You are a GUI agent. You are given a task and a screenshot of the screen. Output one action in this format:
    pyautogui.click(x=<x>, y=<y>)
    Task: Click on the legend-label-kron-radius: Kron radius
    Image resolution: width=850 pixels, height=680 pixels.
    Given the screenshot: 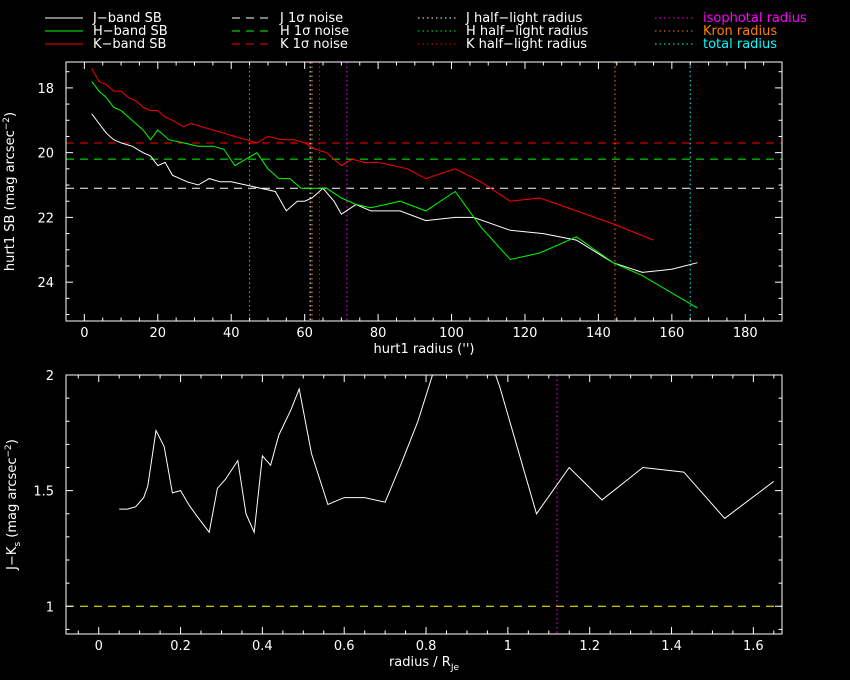 What is the action you would take?
    pyautogui.click(x=740, y=31)
    